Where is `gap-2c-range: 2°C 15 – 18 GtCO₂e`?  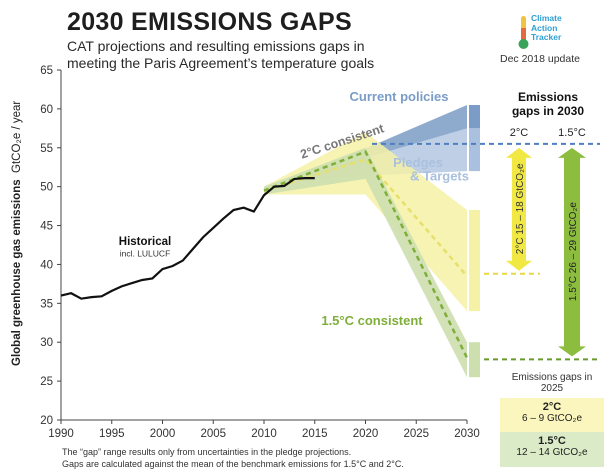 gap-2c-range: 2°C 15 – 18 GtCO₂e is located at coordinates (520, 208).